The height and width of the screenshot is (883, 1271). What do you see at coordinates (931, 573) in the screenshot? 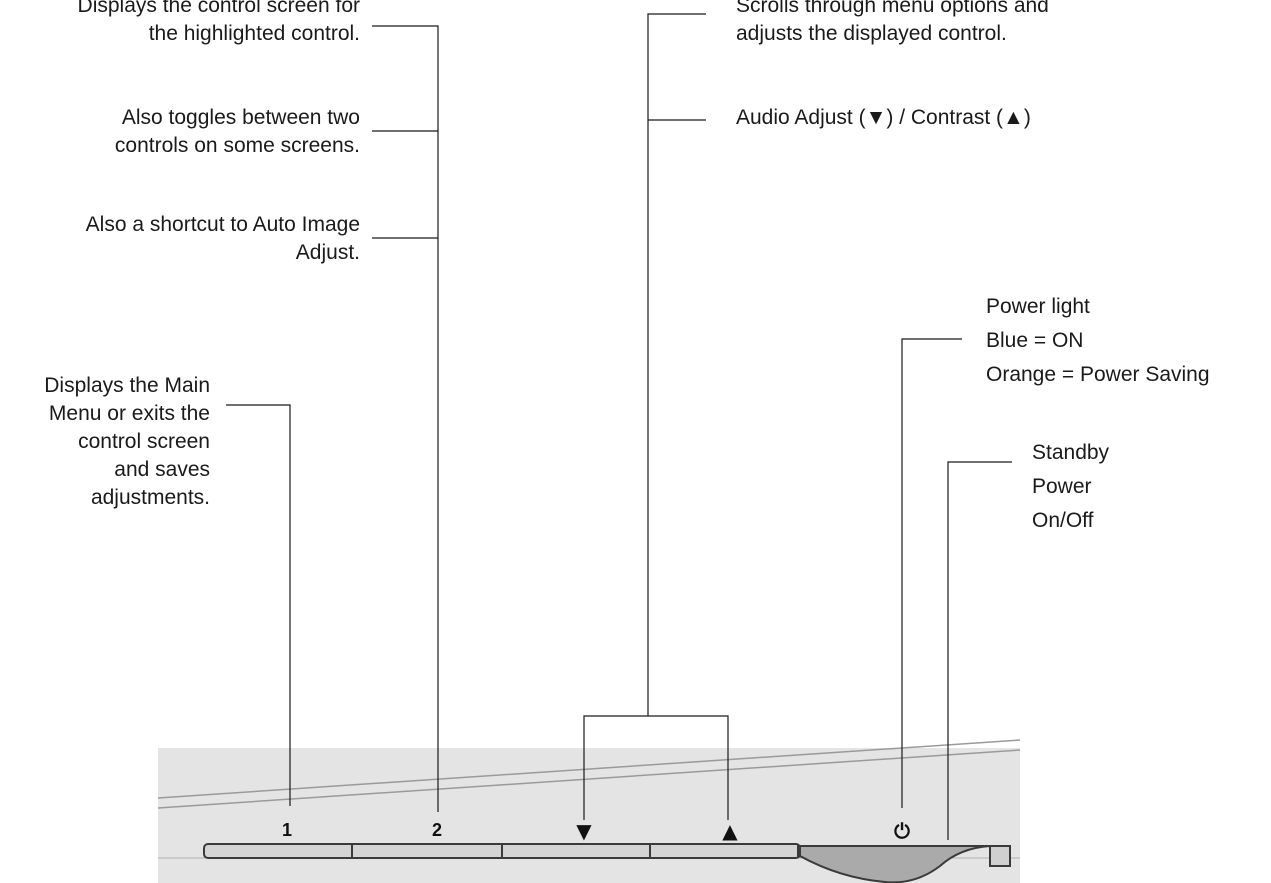
I see `leader-line-power-light` at bounding box center [931, 573].